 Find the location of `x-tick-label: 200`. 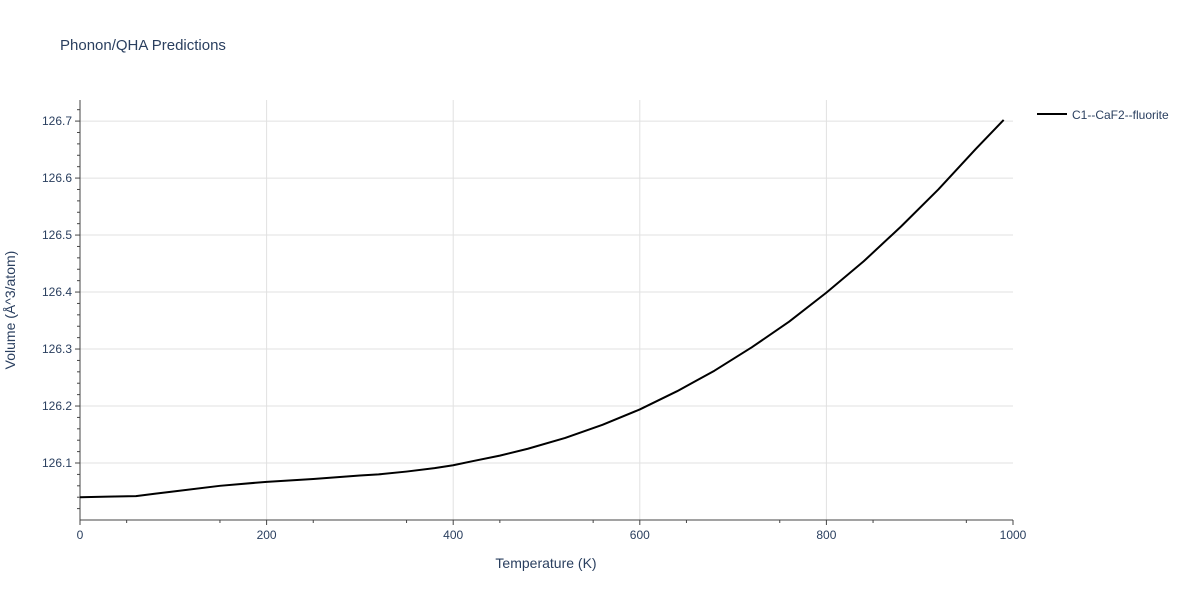

x-tick-label: 200 is located at coordinates (267, 535).